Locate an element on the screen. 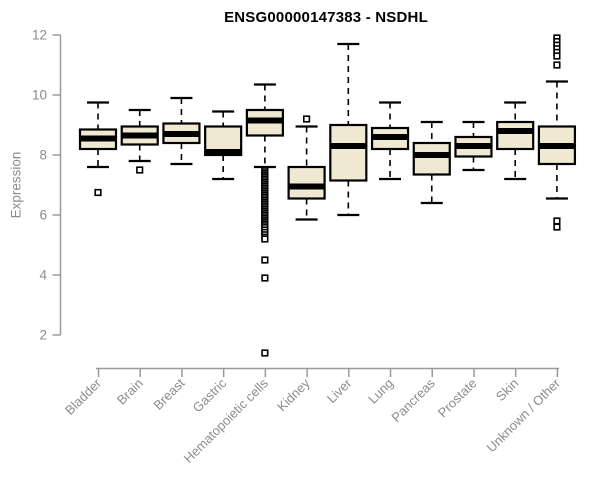 The height and width of the screenshot is (500, 600). boxplot-skin is located at coordinates (515, 141).